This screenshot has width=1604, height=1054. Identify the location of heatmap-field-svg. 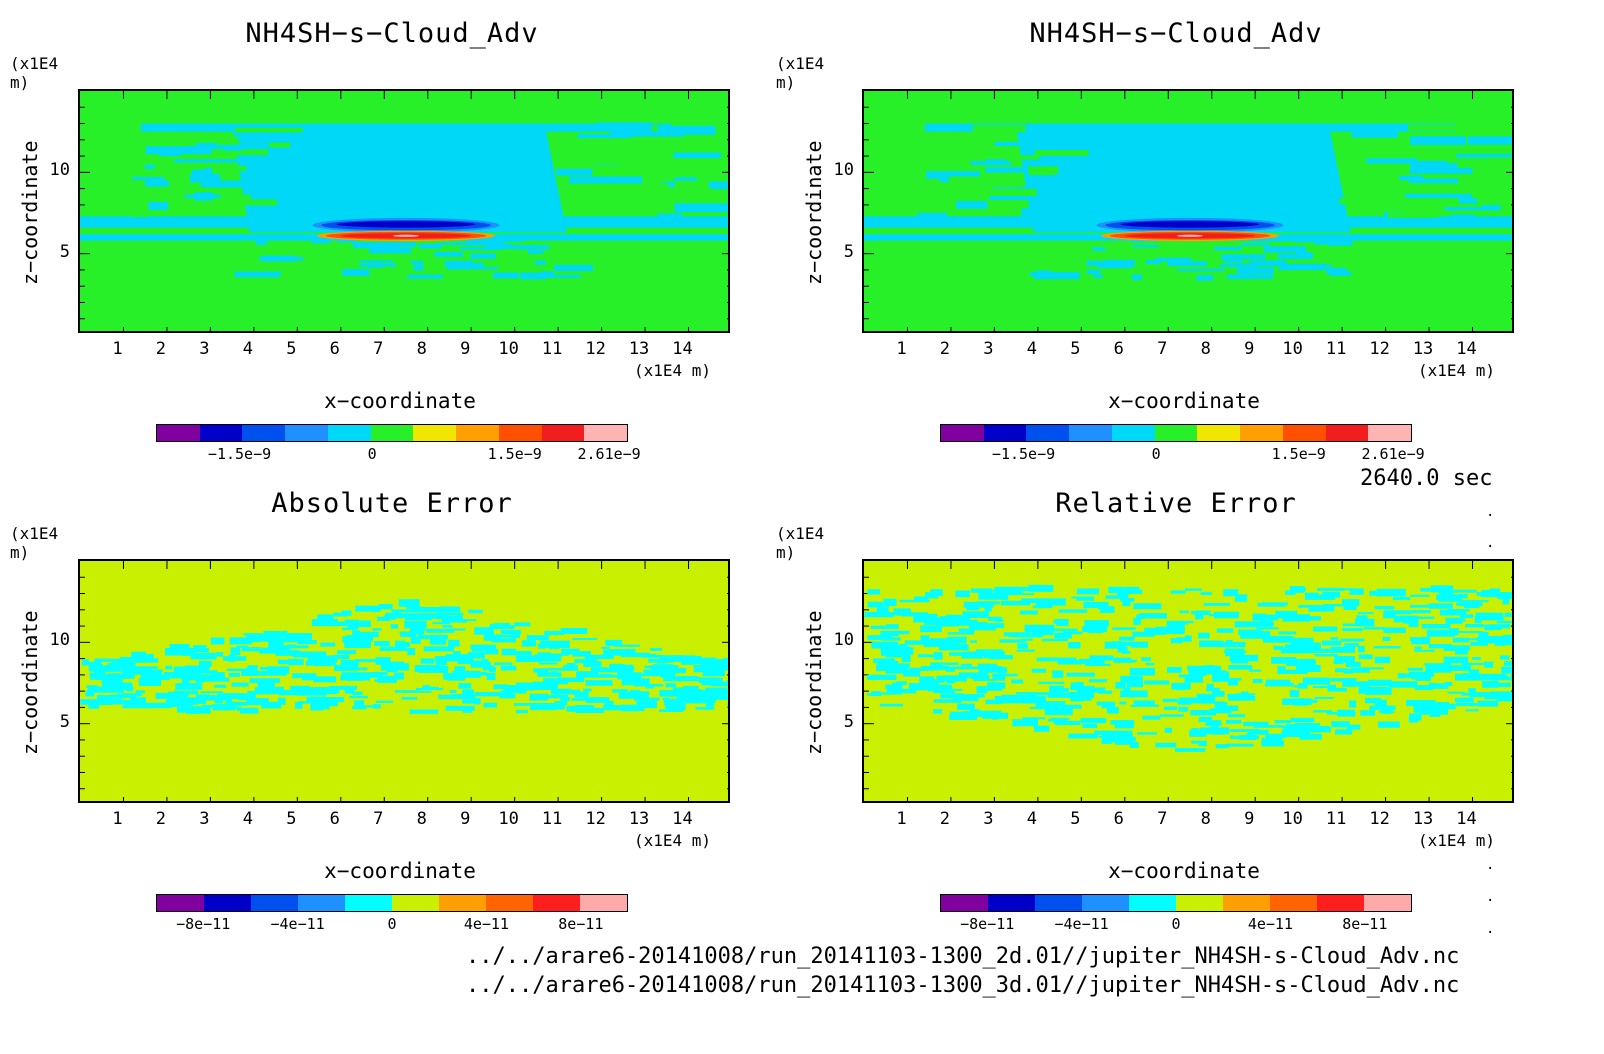
(404, 211).